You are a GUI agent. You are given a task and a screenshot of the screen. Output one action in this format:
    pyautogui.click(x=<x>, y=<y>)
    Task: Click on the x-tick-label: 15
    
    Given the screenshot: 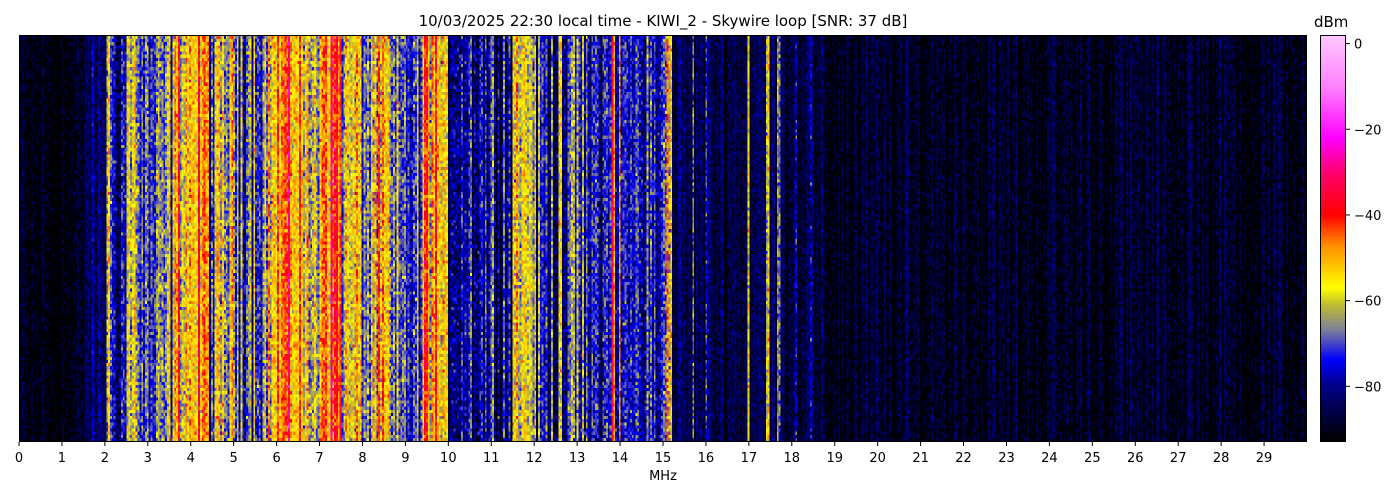 What is the action you would take?
    pyautogui.click(x=663, y=458)
    